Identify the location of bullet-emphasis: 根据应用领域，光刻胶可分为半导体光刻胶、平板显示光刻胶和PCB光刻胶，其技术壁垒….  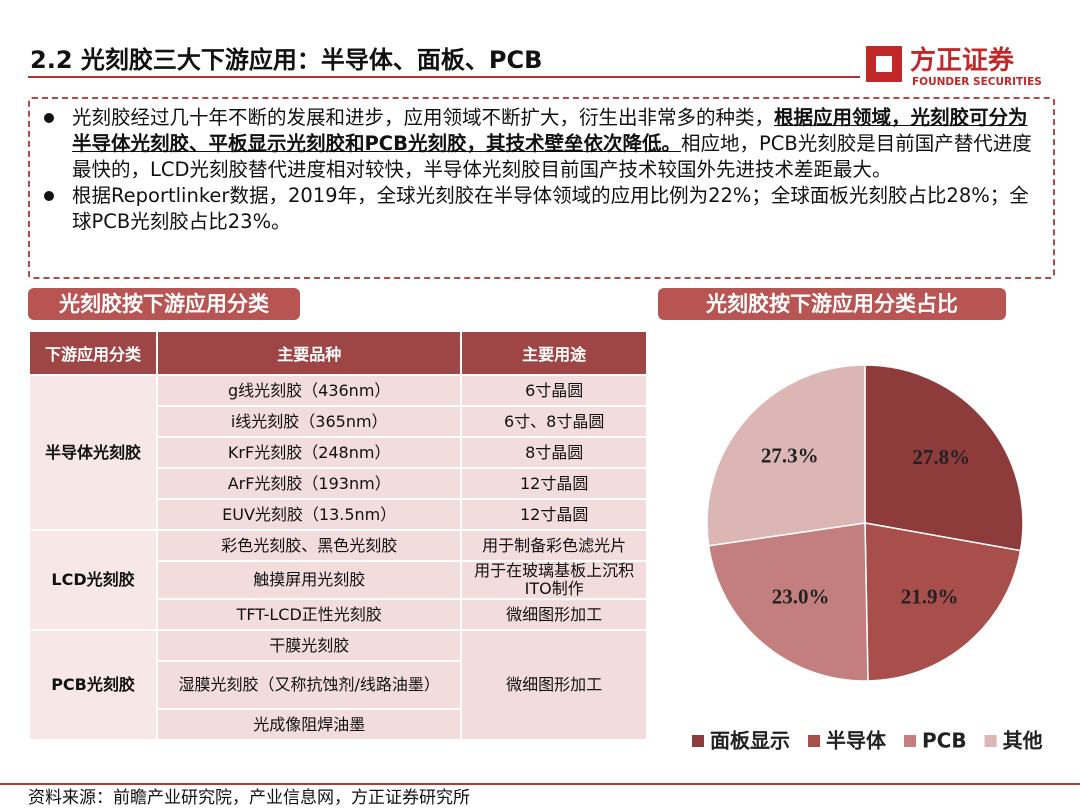
(550, 130).